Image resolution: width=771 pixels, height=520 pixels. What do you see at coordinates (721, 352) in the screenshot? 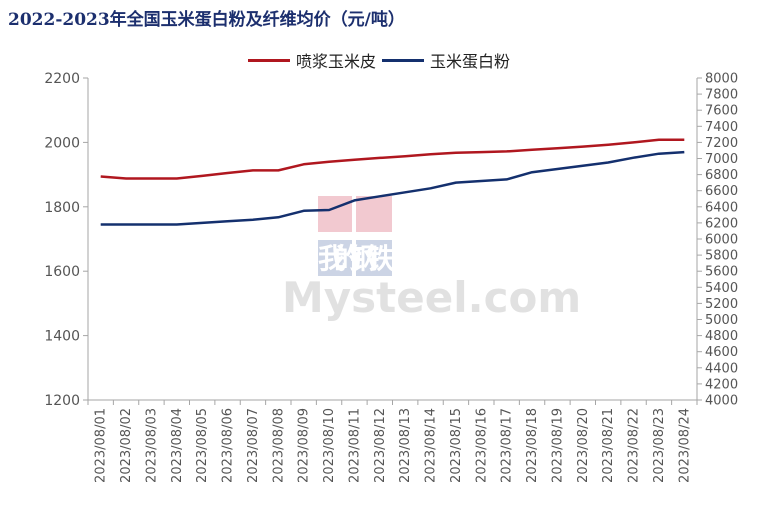
I see `y-right-tick-label: 4600` at bounding box center [721, 352].